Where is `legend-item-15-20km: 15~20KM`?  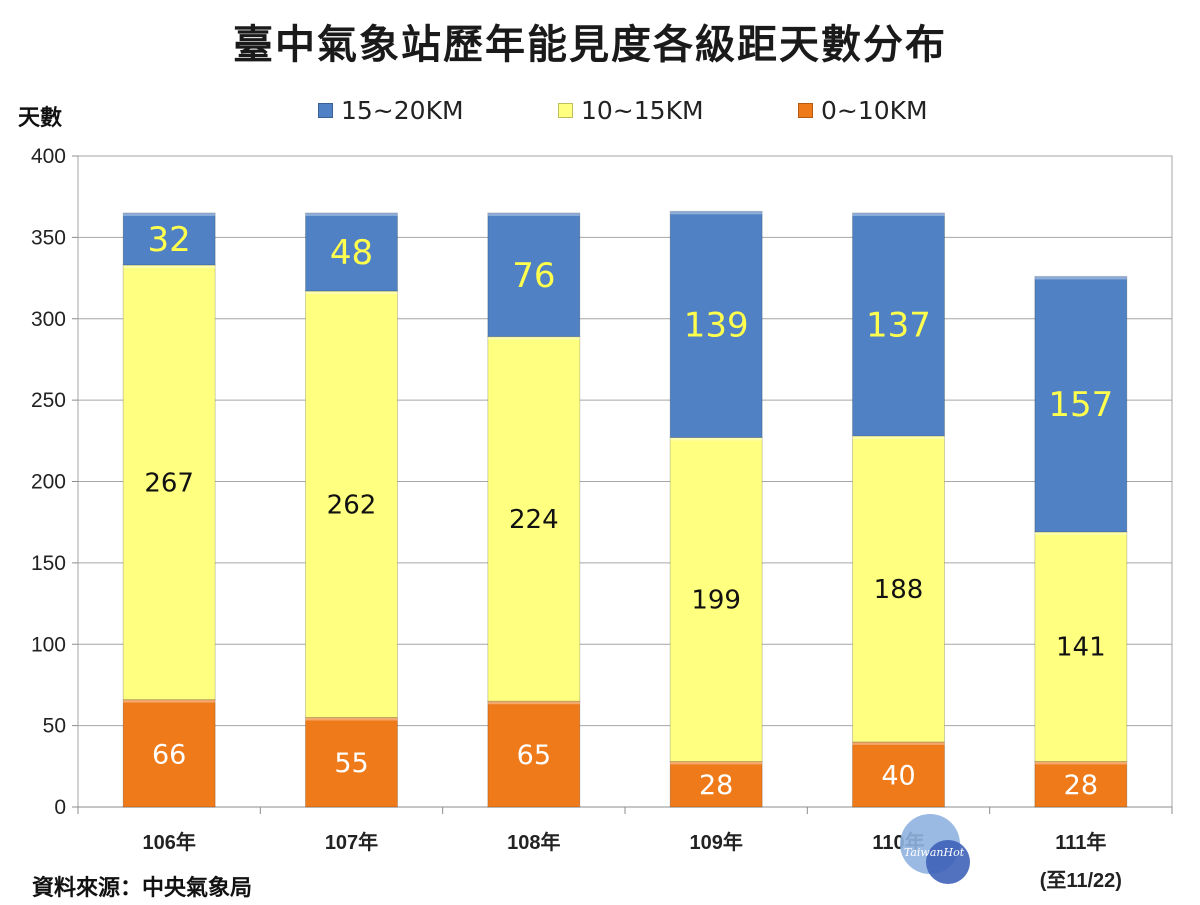 legend-item-15-20km: 15~20KM is located at coordinates (391, 110).